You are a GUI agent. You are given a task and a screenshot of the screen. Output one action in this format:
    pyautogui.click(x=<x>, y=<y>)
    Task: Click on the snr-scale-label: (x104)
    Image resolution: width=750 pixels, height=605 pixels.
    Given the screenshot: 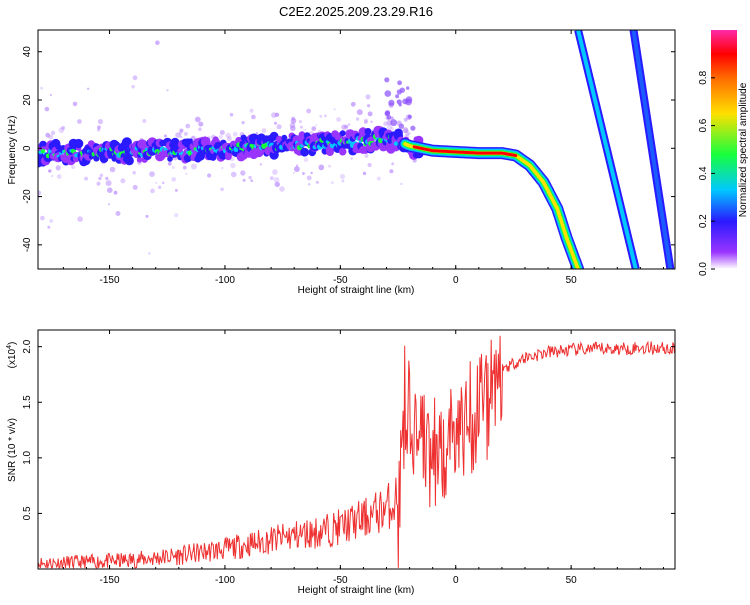 What is the action you would take?
    pyautogui.click(x=12, y=355)
    